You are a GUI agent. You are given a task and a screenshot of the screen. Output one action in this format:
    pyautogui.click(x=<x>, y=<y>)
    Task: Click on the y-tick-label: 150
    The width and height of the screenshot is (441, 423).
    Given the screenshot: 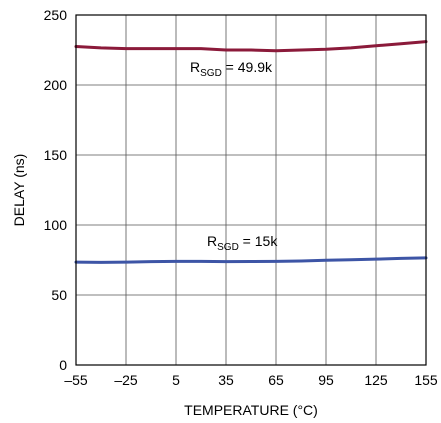 What is the action you would take?
    pyautogui.click(x=56, y=155)
    